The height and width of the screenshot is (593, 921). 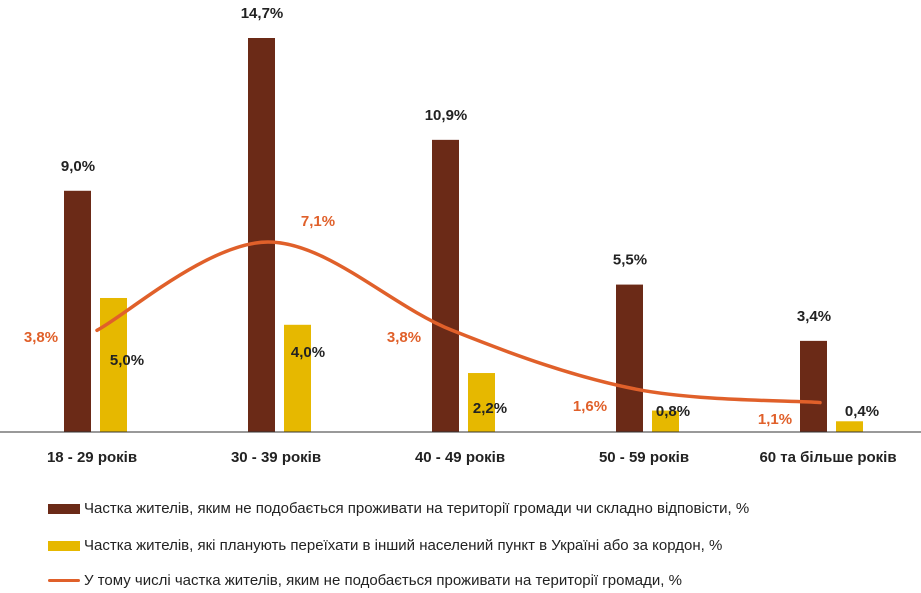 What do you see at coordinates (590, 406) in the screenshot?
I see `data-label-line: 1,6%` at bounding box center [590, 406].